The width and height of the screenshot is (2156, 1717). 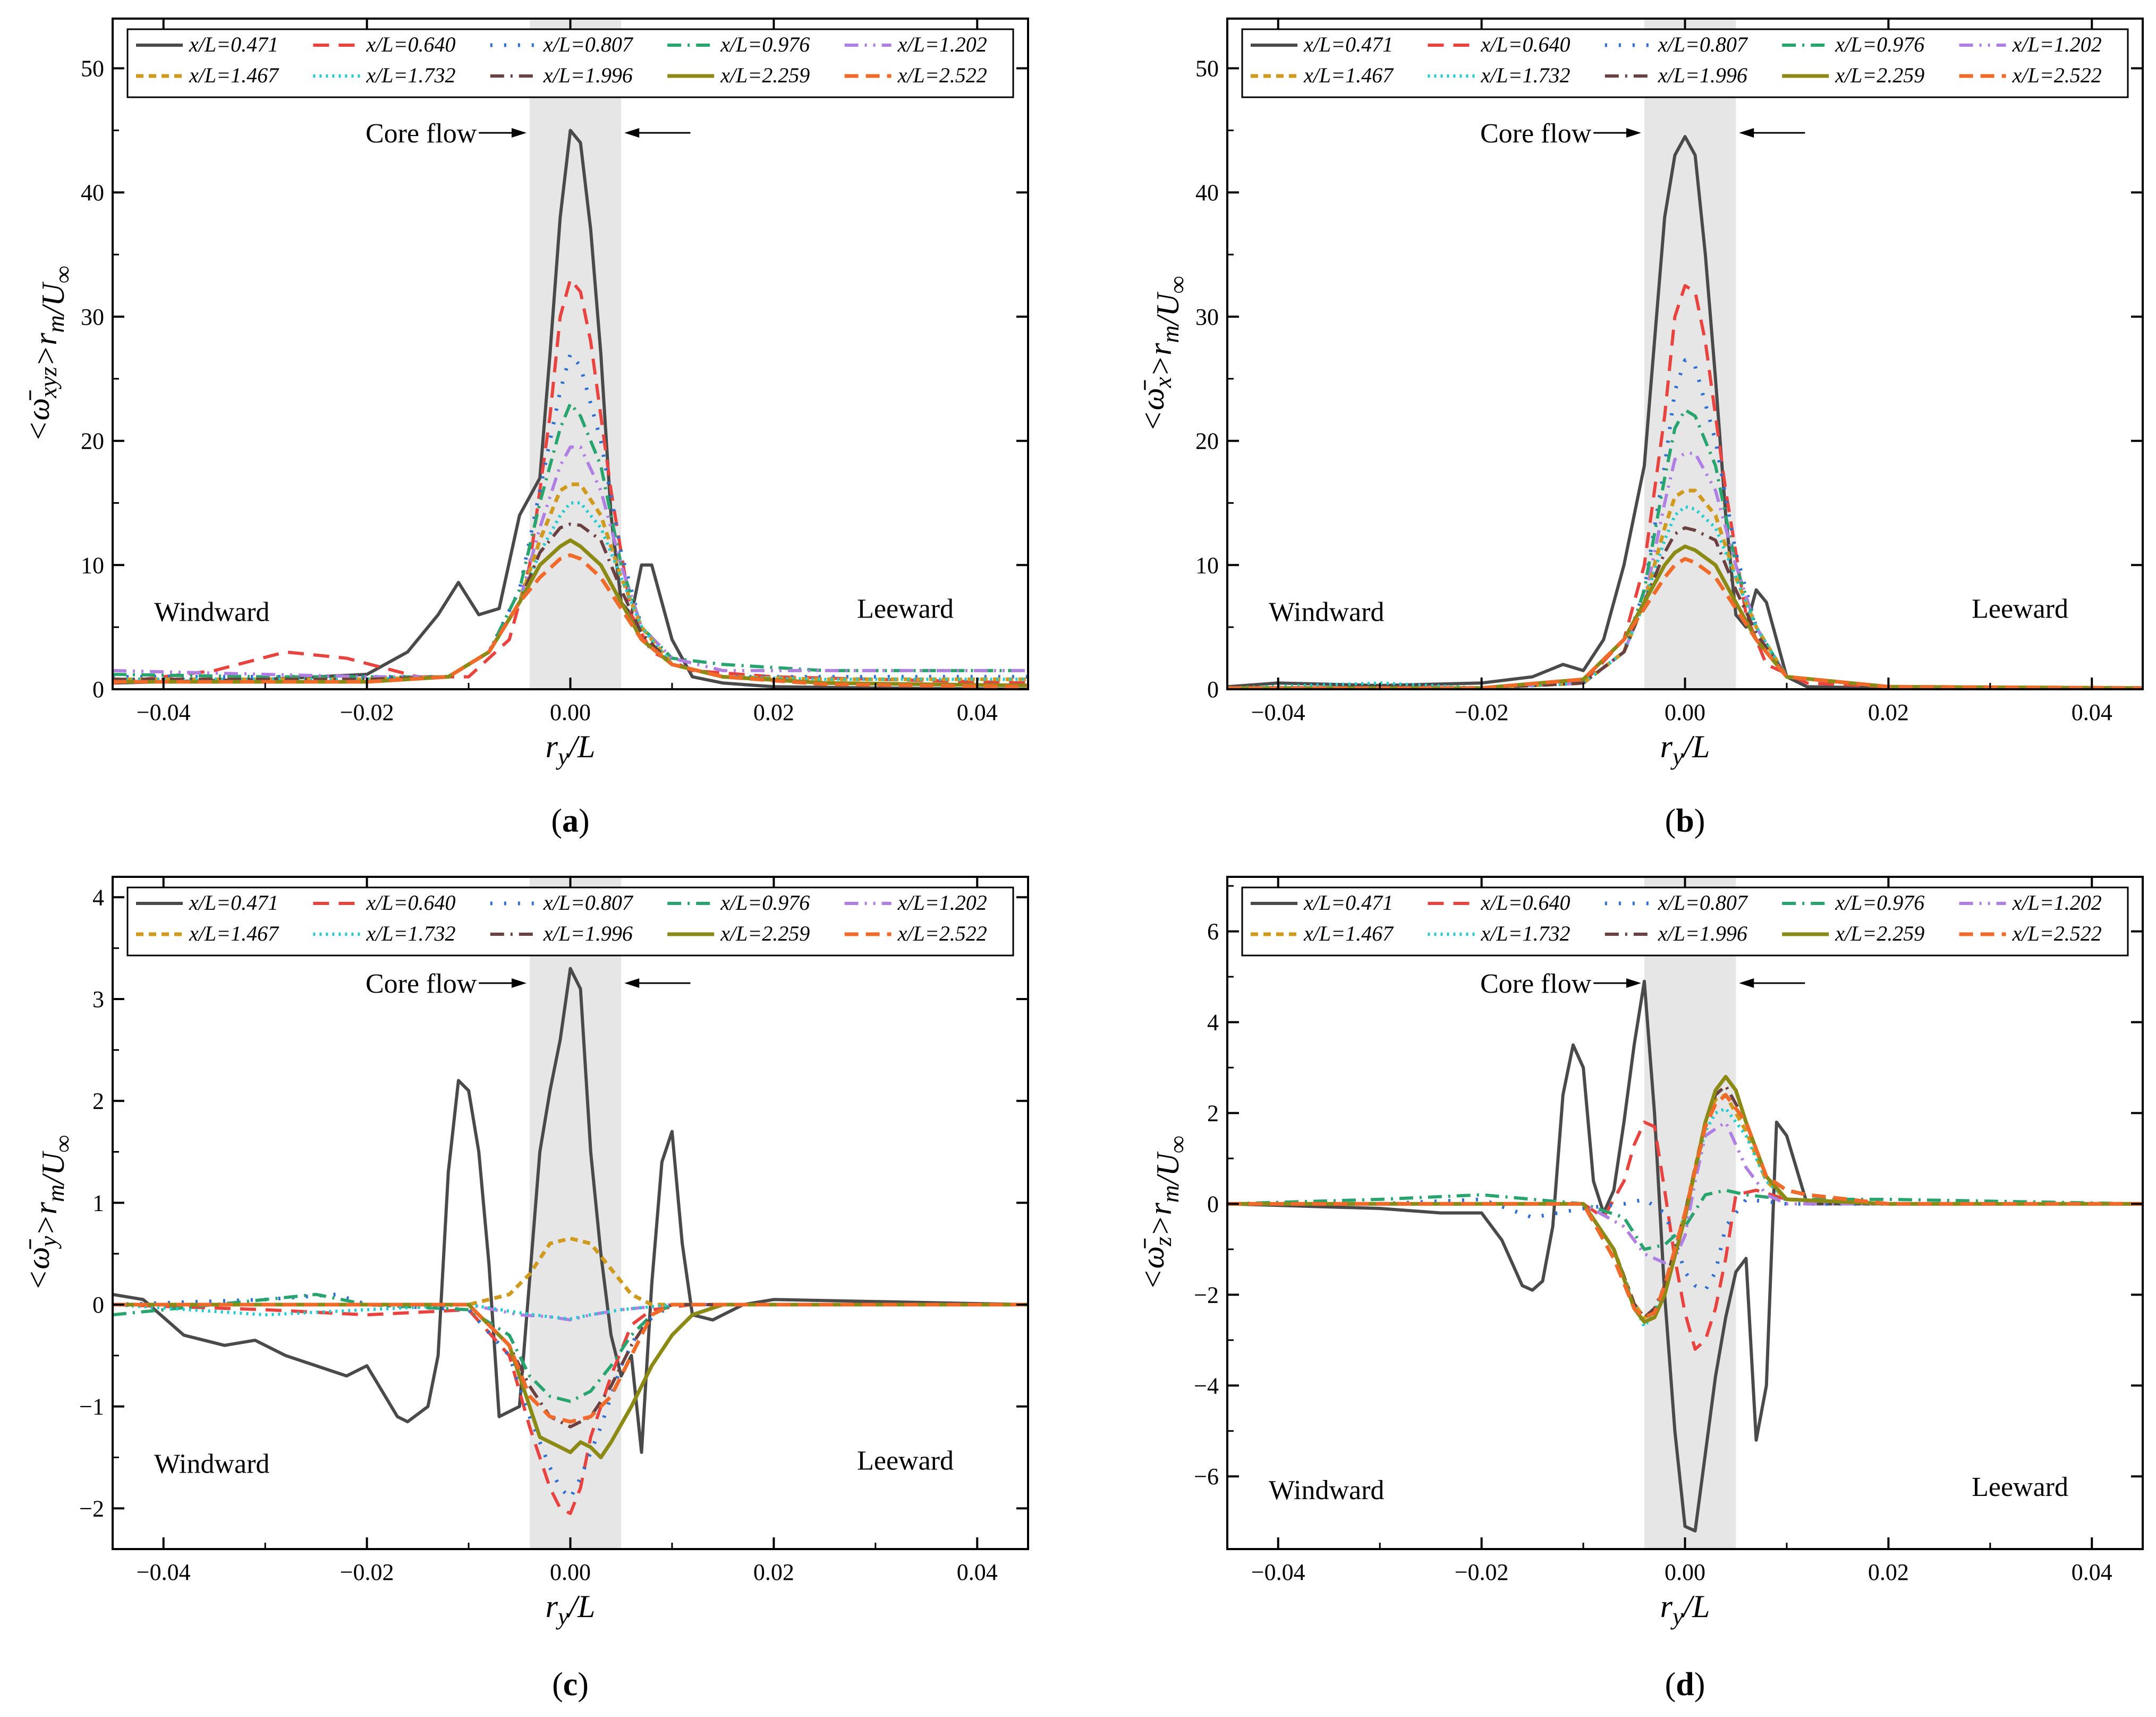 I want to click on panel-caption: (c), so click(x=570, y=1685).